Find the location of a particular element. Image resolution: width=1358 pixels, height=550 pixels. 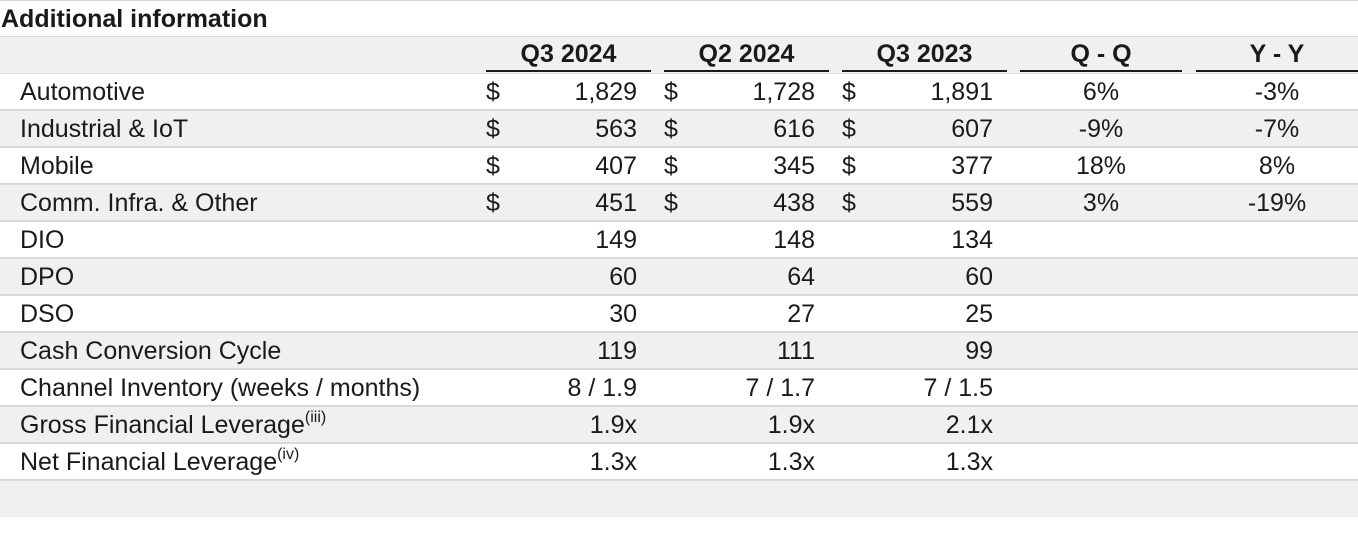

table-row: Cash Conversion Cycle 119 111 99 is located at coordinates (679, 351).